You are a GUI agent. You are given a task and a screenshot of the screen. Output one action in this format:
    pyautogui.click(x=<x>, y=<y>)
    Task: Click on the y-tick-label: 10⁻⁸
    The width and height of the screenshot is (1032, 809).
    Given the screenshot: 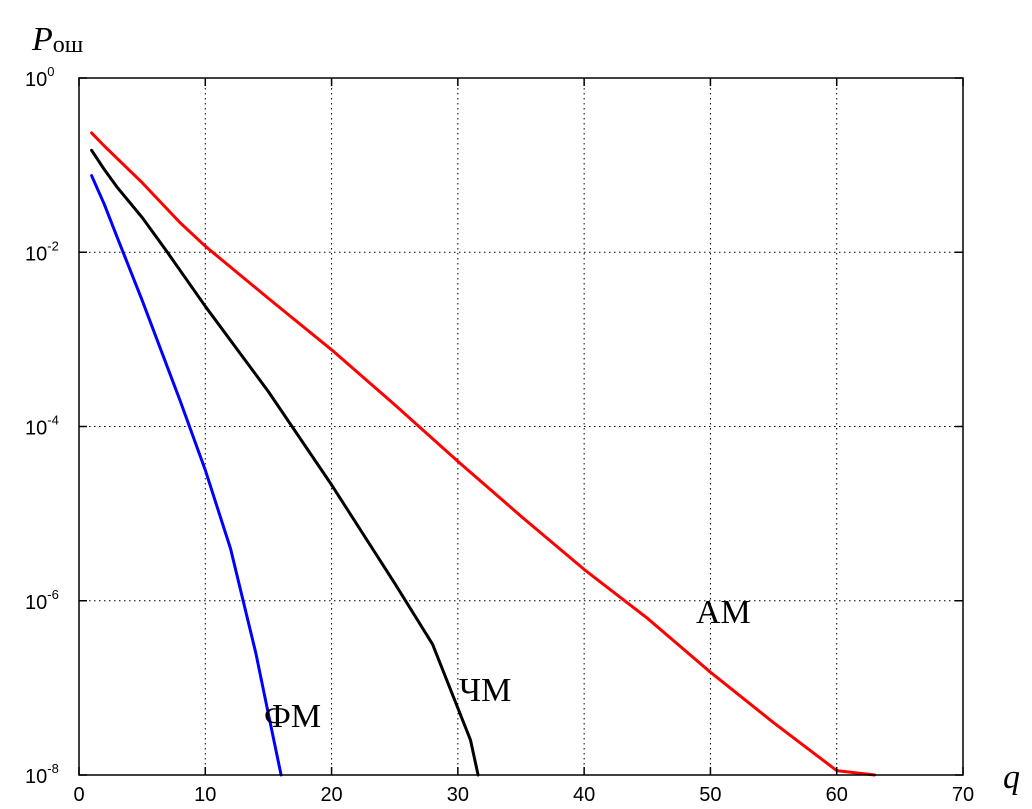 What is the action you would take?
    pyautogui.click(x=42, y=774)
    